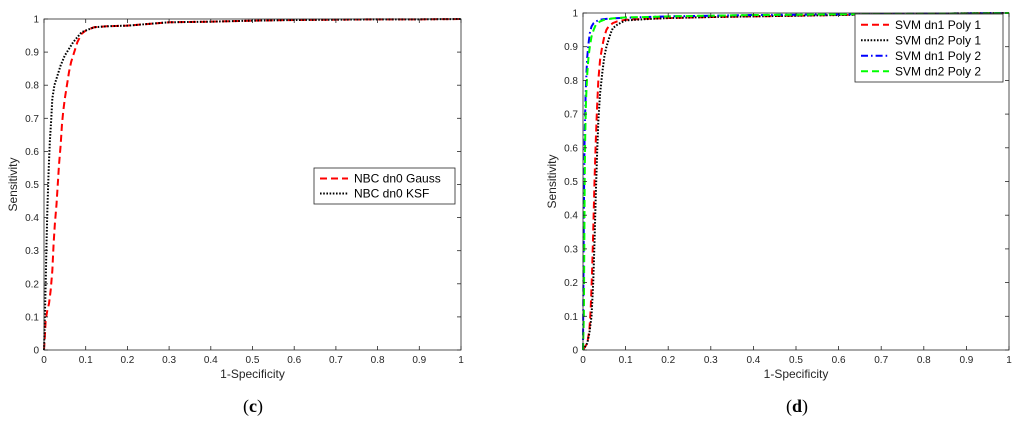  Describe the element at coordinates (938, 25) in the screenshot. I see `legend-entry-label: SVM dn1 Poly 1` at that location.